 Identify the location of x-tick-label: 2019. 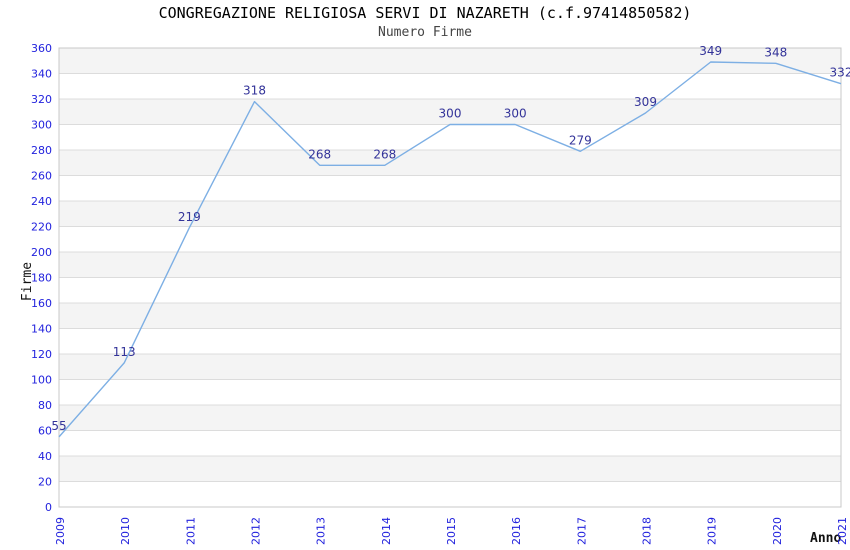
(712, 531).